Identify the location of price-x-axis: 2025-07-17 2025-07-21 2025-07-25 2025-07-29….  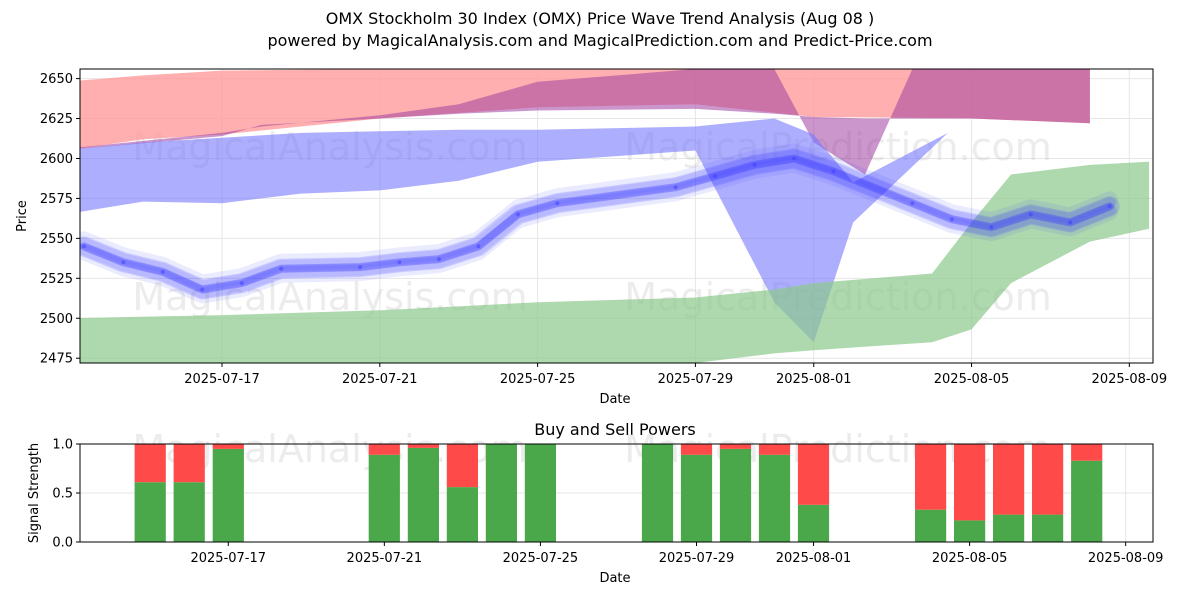
(675, 375).